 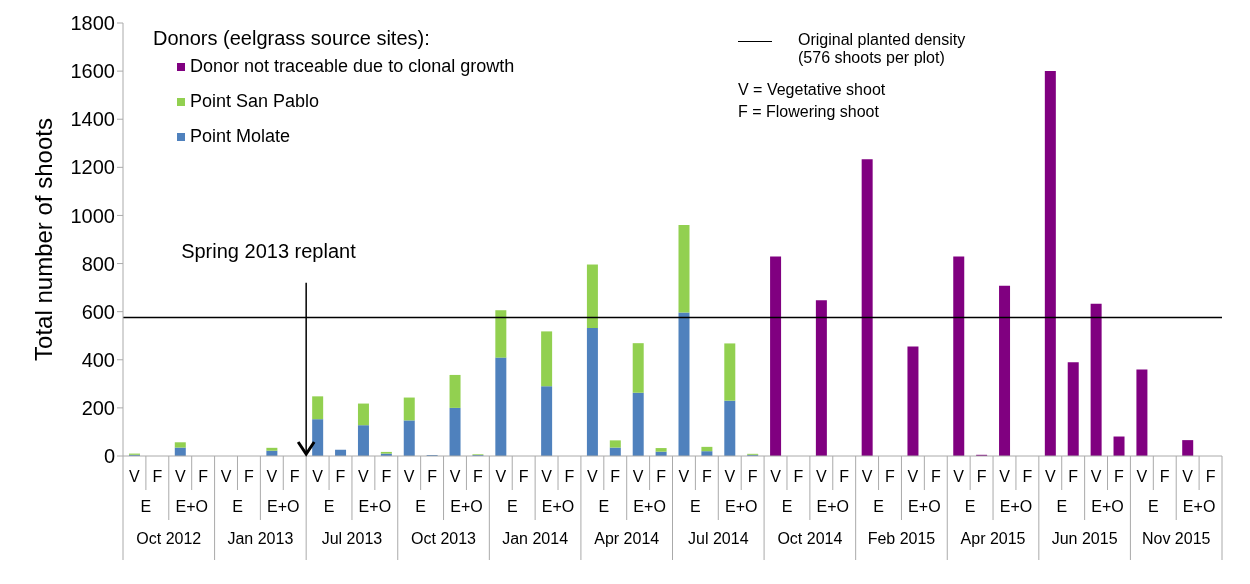 I want to click on text: Apr 2015, so click(x=993, y=538).